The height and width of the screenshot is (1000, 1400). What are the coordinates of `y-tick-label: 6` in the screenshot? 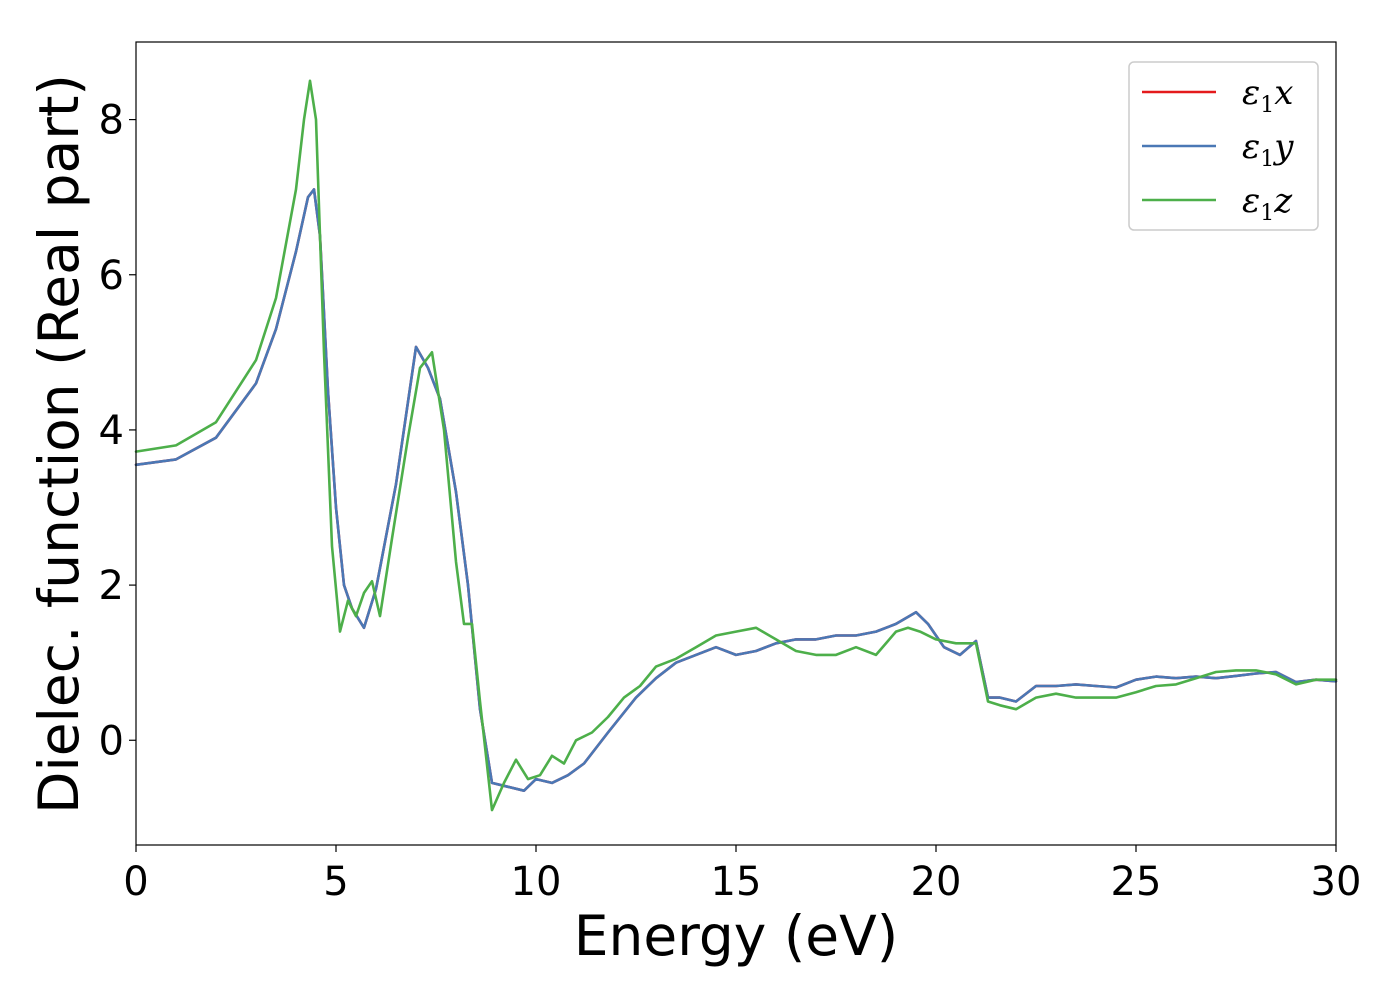 It's located at (111, 276).